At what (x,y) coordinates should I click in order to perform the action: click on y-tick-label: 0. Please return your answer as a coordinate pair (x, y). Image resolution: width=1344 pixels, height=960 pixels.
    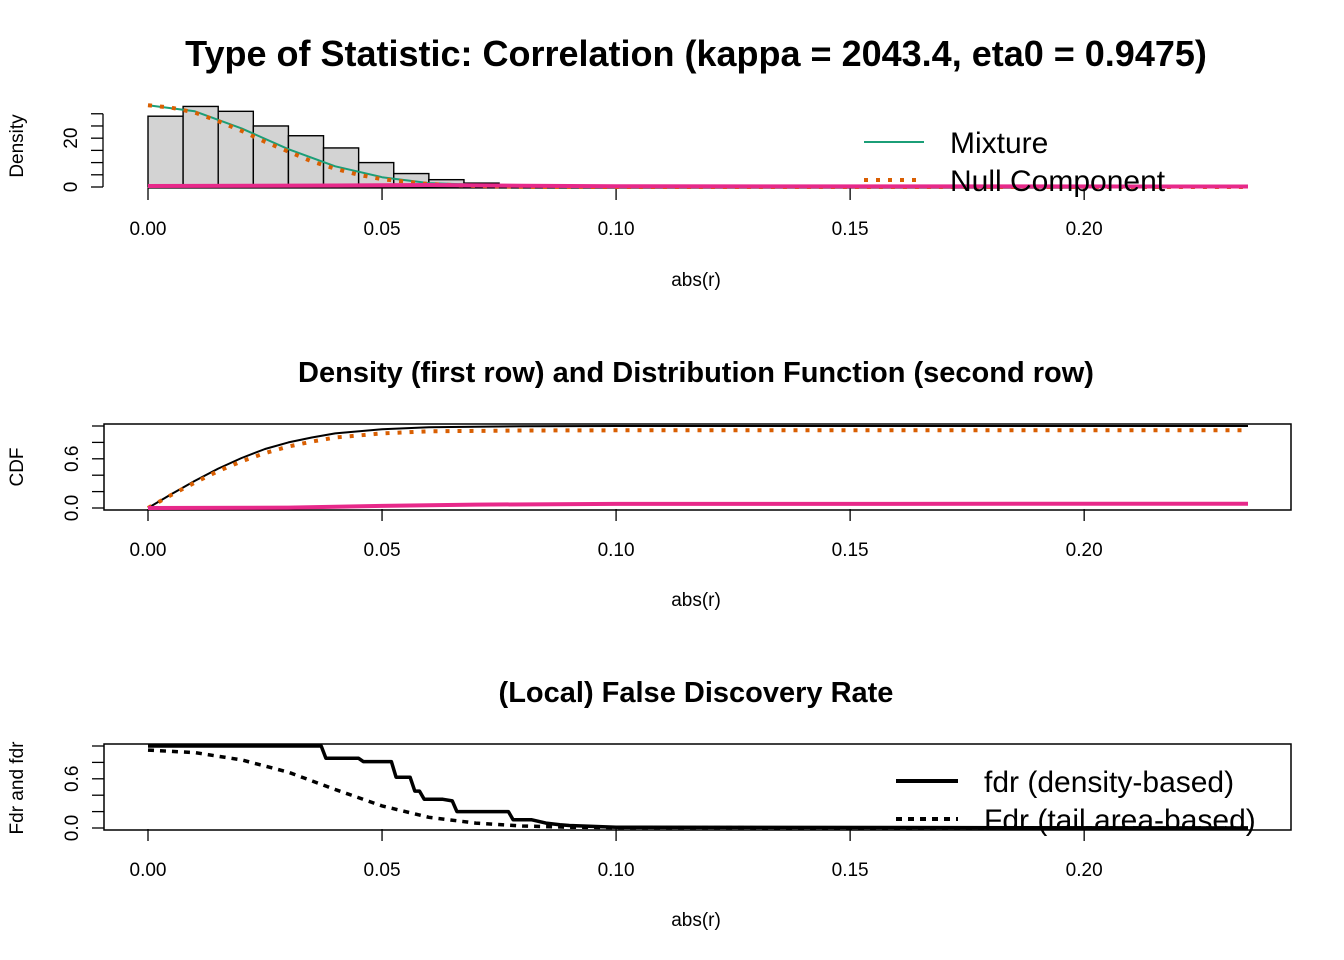
    Looking at the image, I should click on (71, 187).